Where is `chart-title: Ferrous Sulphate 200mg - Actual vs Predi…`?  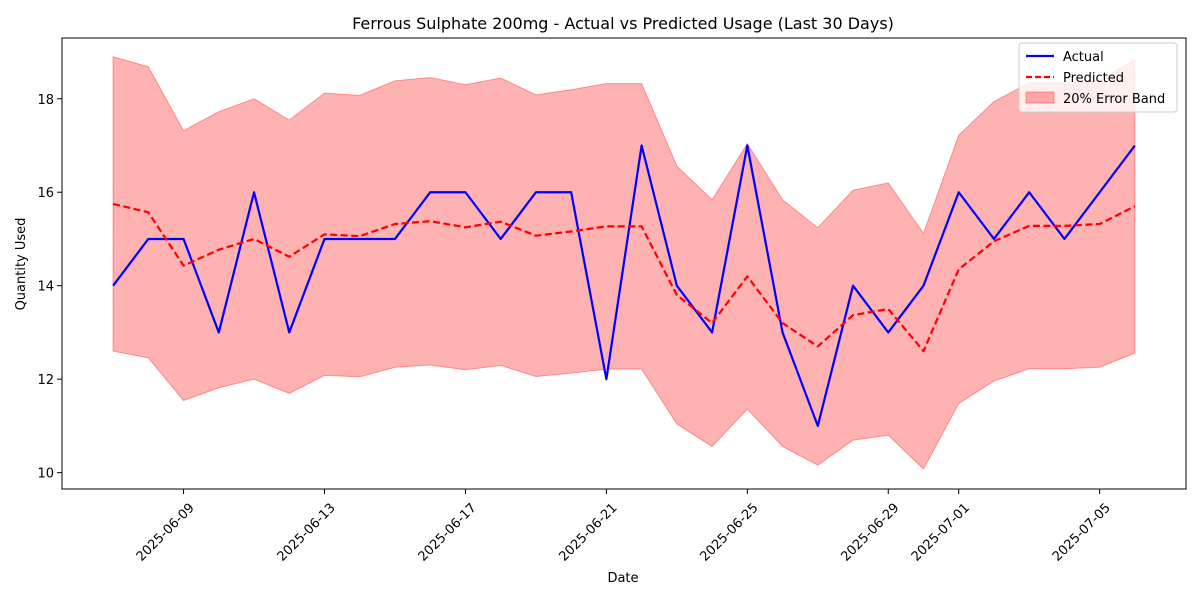
chart-title: Ferrous Sulphate 200mg - Actual vs Predi… is located at coordinates (623, 23).